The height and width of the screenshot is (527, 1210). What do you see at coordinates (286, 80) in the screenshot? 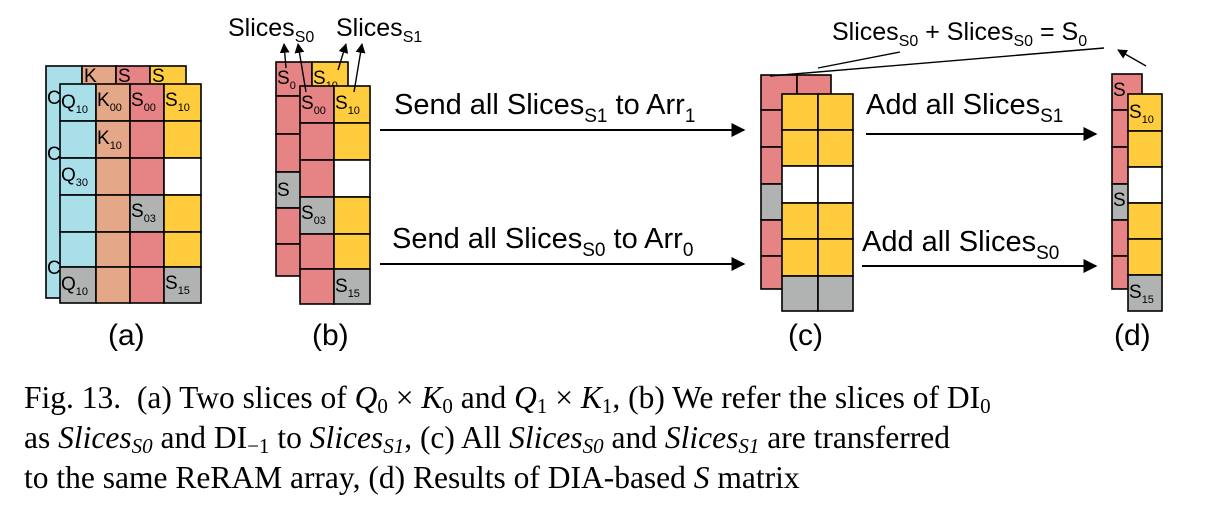
I see `back-s0-label: S0` at bounding box center [286, 80].